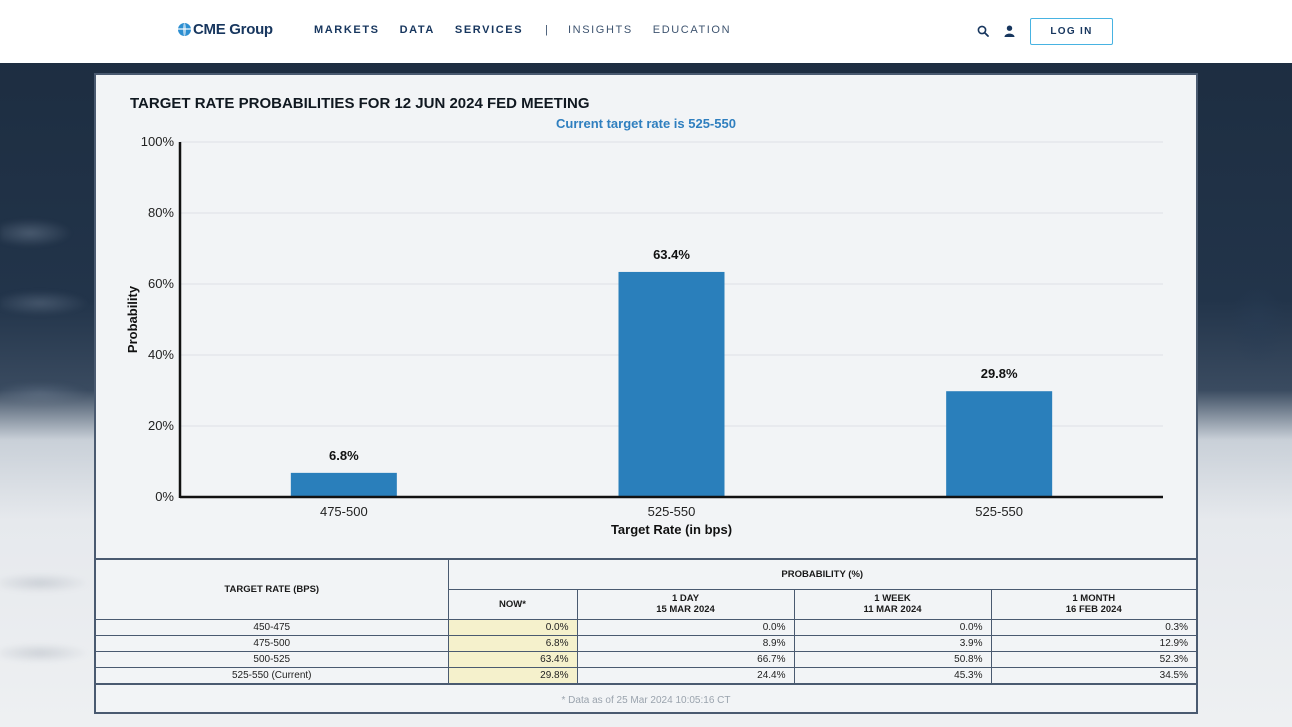 This screenshot has height=727, width=1292. What do you see at coordinates (1093, 643) in the screenshot?
I see `cell-1-month: 12.9%` at bounding box center [1093, 643].